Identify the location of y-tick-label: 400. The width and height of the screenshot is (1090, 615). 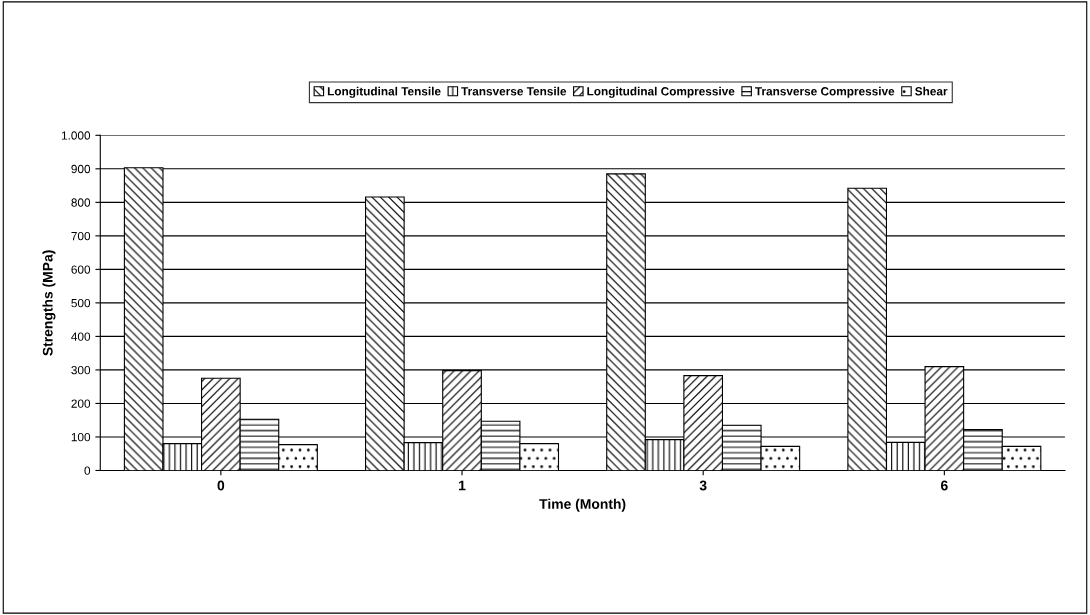
(81, 336).